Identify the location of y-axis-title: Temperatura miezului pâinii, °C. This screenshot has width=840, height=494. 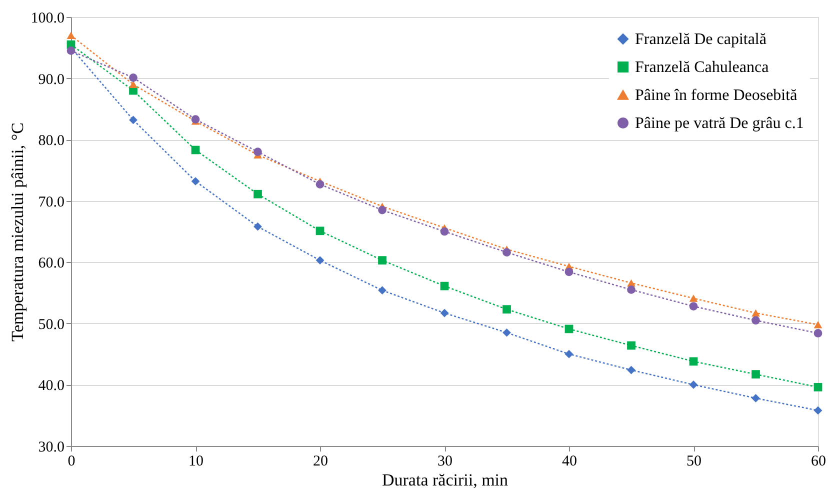
(17, 232).